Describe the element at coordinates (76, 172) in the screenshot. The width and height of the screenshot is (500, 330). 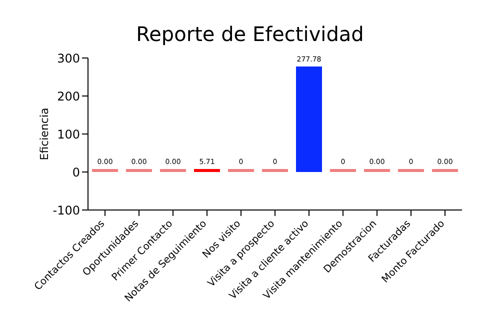
I see `y-tick-label: 0` at that location.